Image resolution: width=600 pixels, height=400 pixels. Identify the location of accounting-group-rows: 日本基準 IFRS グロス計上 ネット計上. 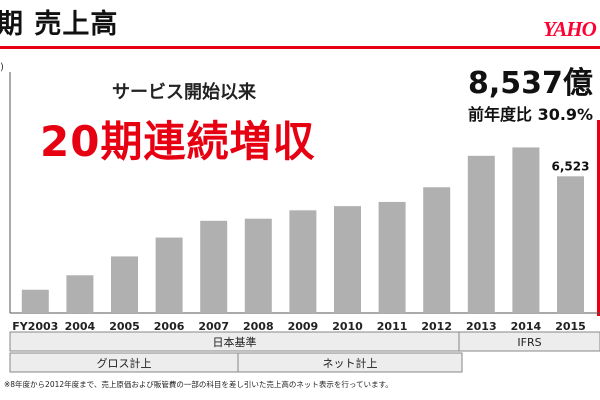
(304, 352).